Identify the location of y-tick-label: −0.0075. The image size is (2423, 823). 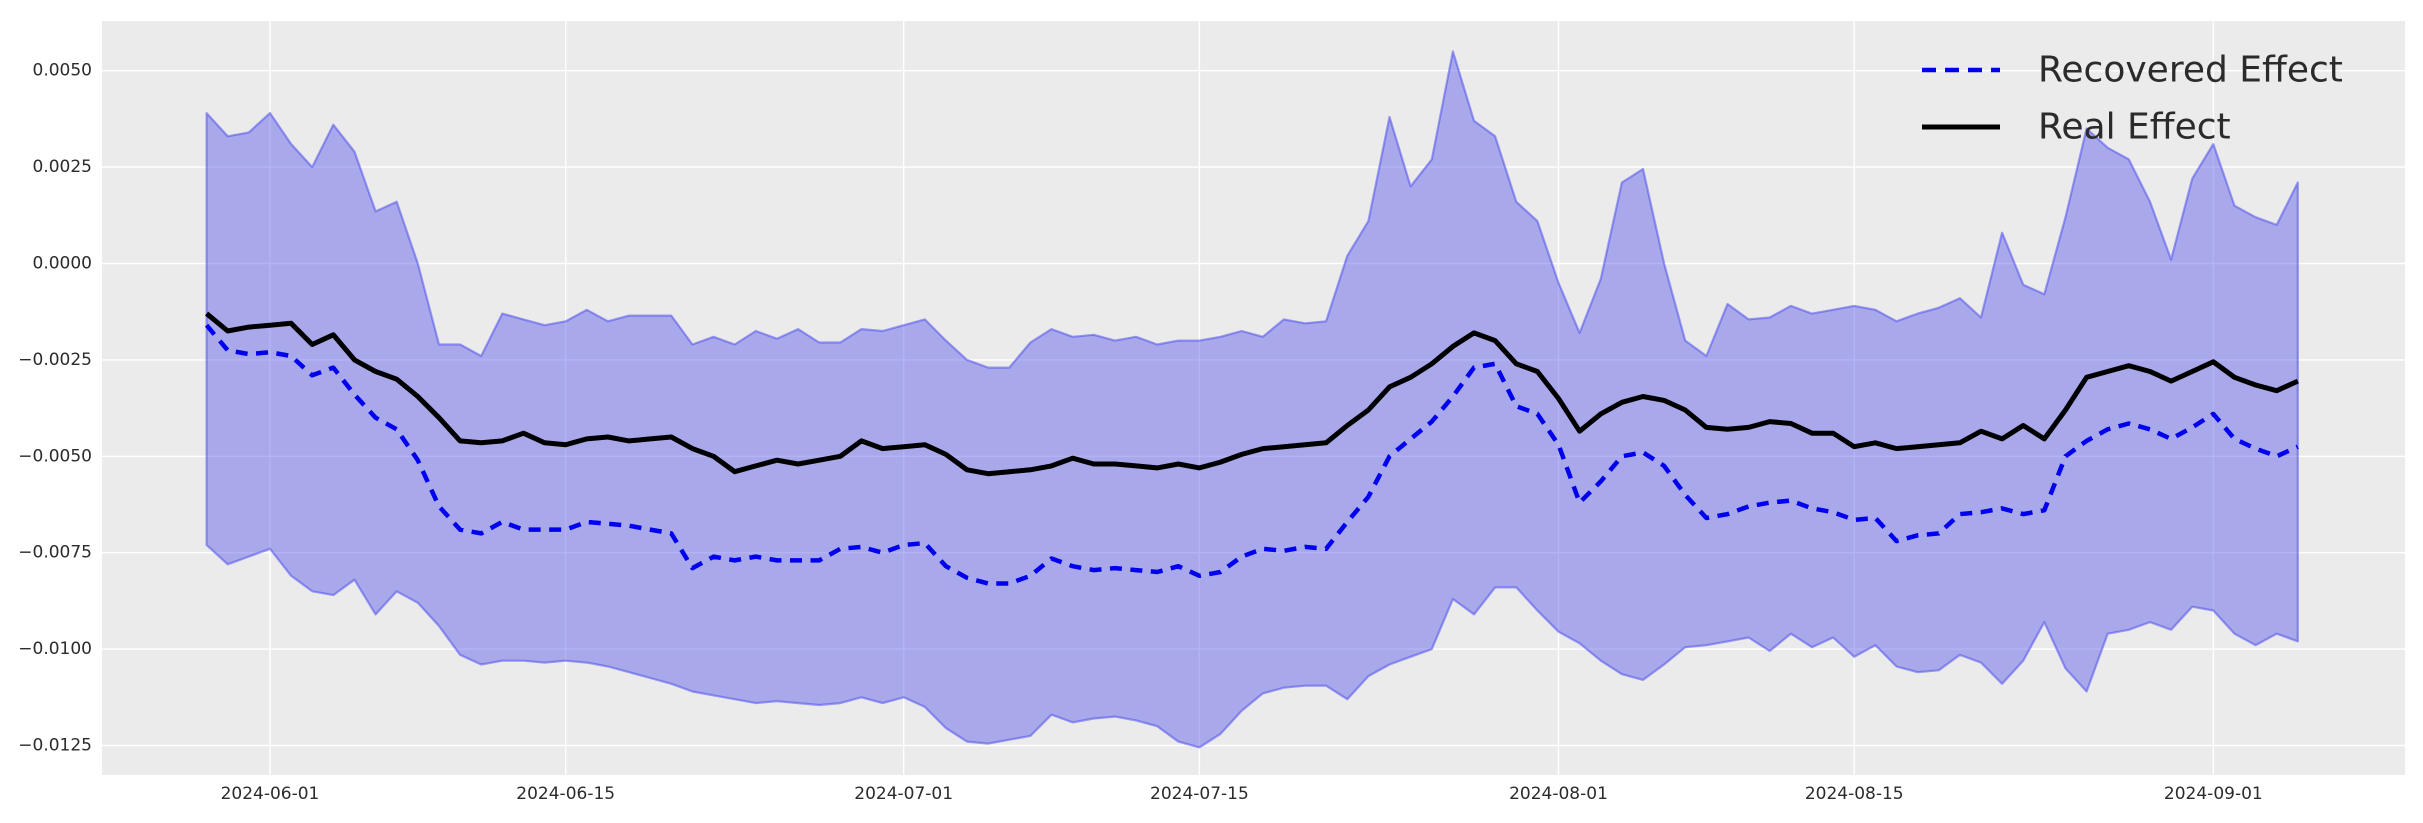
(55, 553).